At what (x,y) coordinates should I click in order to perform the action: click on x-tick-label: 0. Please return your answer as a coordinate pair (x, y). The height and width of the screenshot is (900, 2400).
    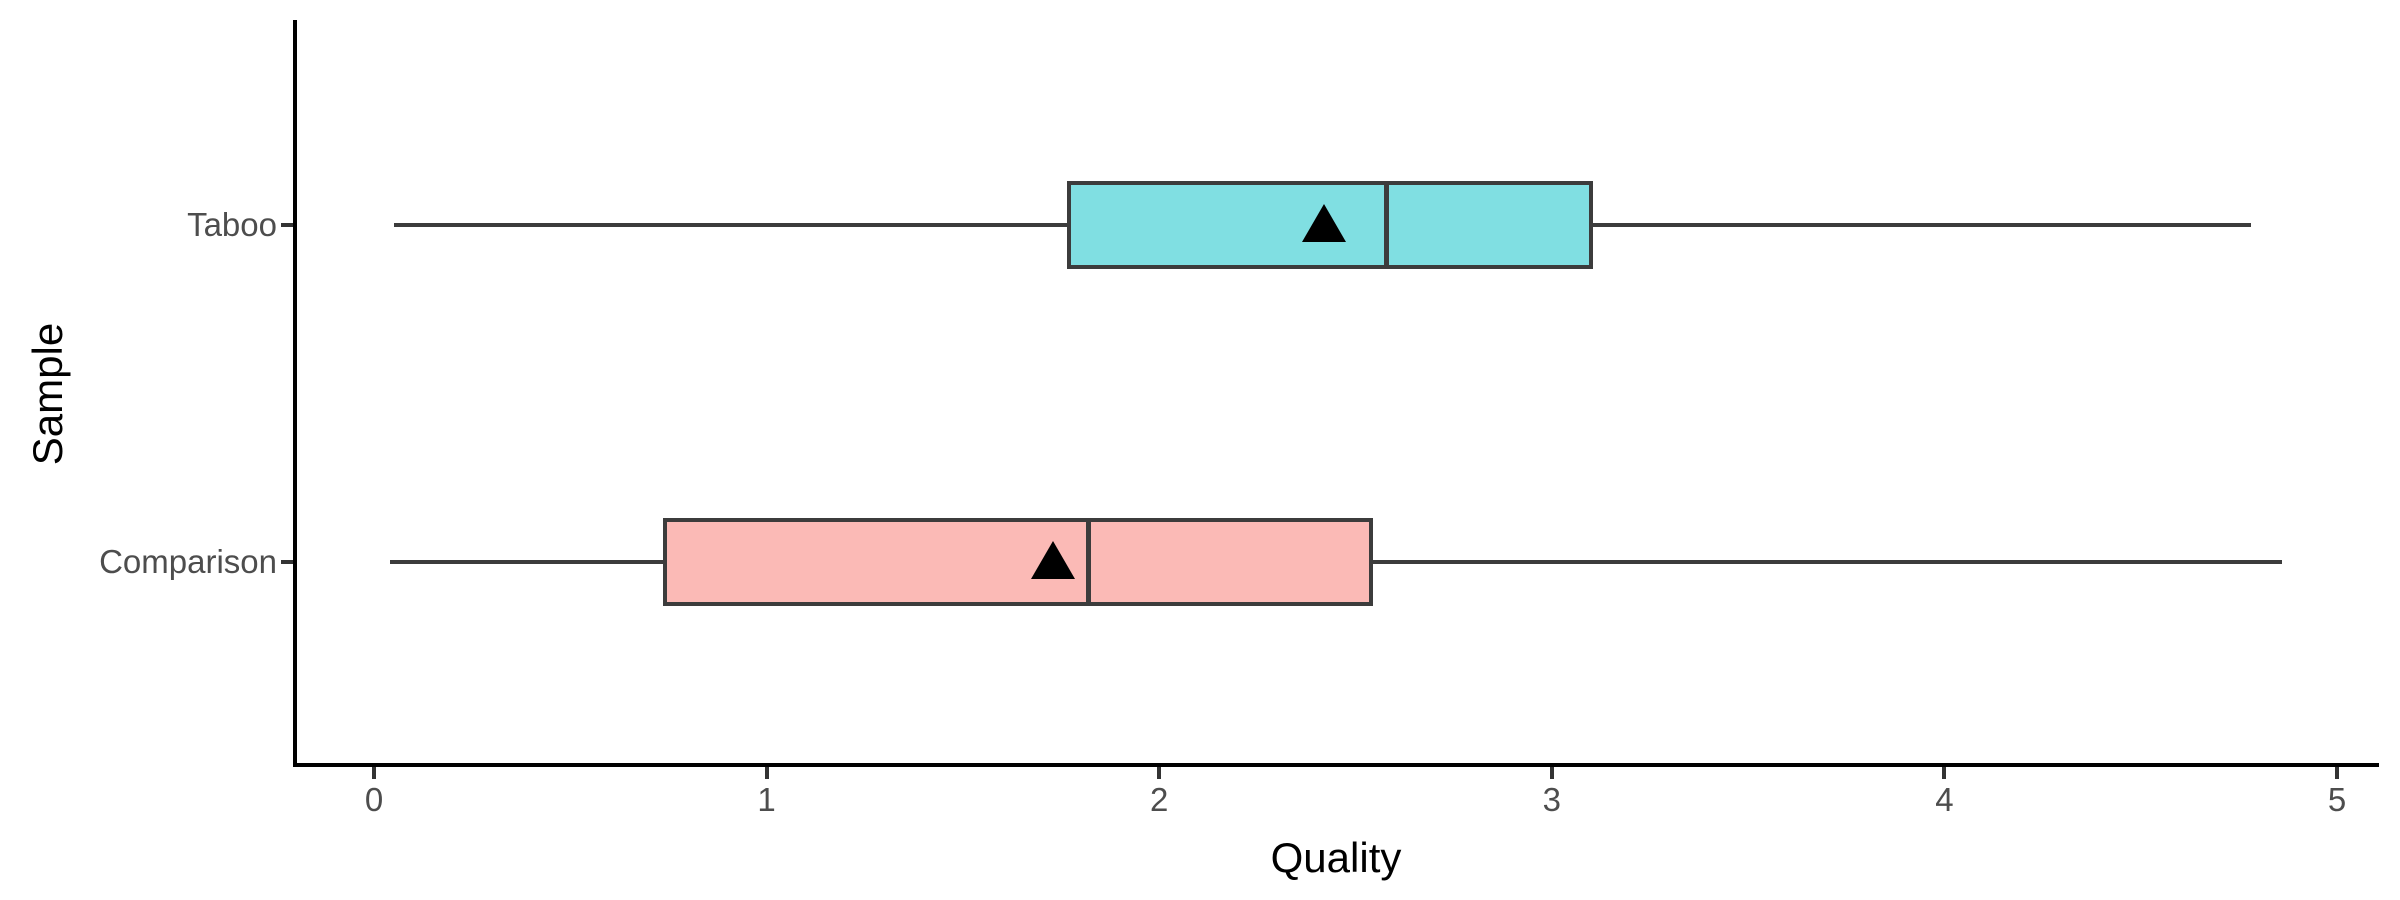
    Looking at the image, I should click on (374, 799).